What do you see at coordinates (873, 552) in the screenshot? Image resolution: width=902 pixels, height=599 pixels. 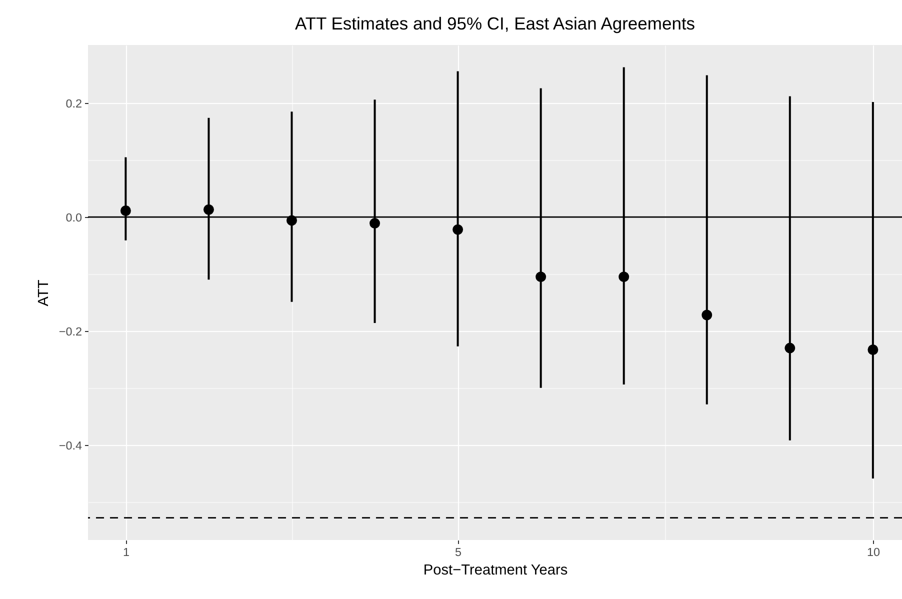 I see `x-tick-label: 10` at bounding box center [873, 552].